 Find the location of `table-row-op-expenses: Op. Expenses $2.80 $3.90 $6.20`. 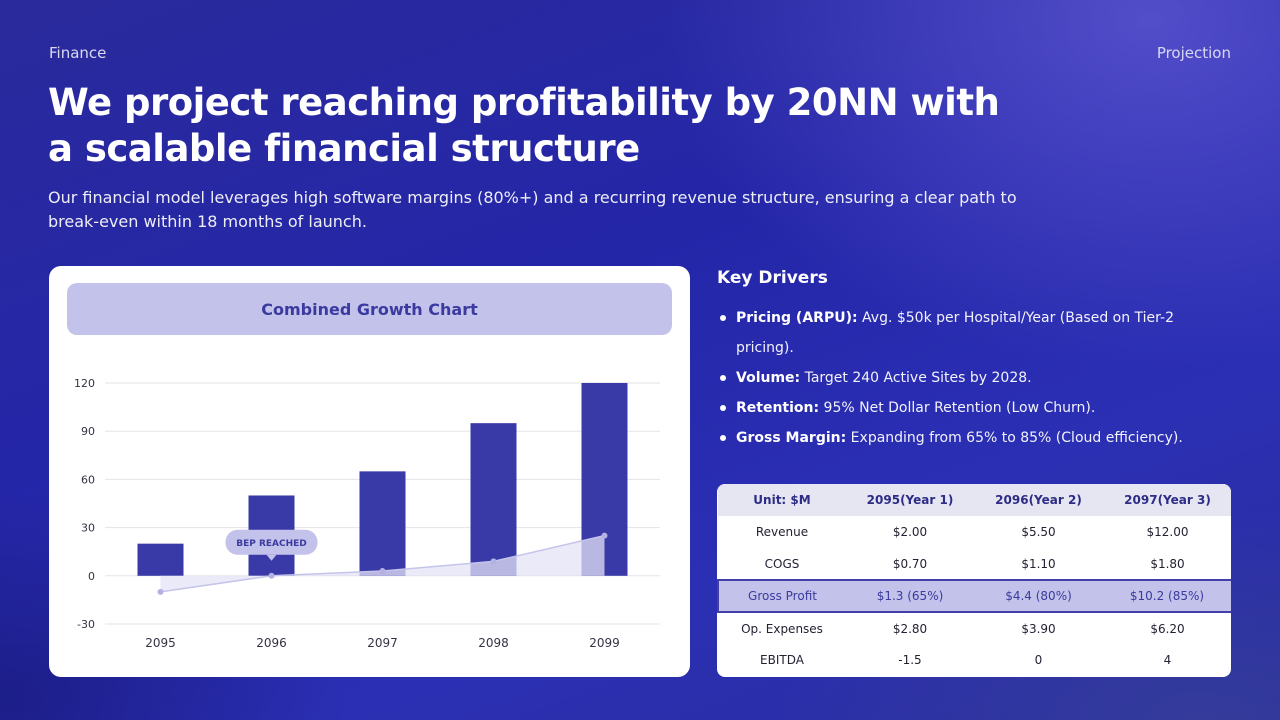

table-row-op-expenses: Op. Expenses $2.80 $3.90 $6.20 is located at coordinates (974, 628).